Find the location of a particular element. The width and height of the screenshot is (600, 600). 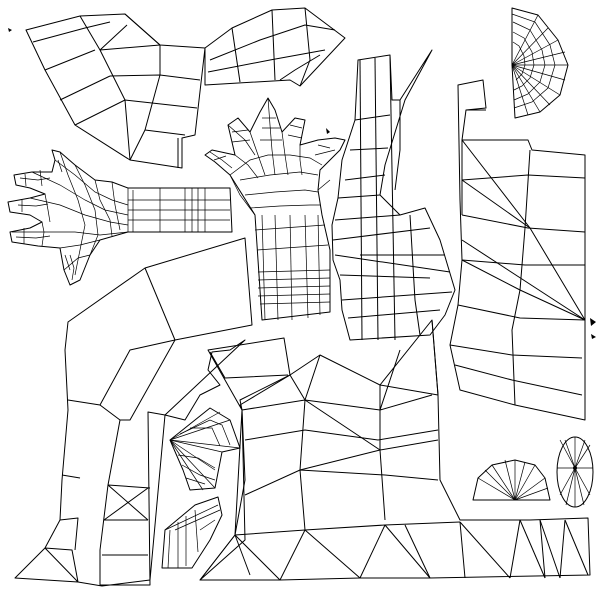

head-fan-top-right is located at coordinates (540, 63).